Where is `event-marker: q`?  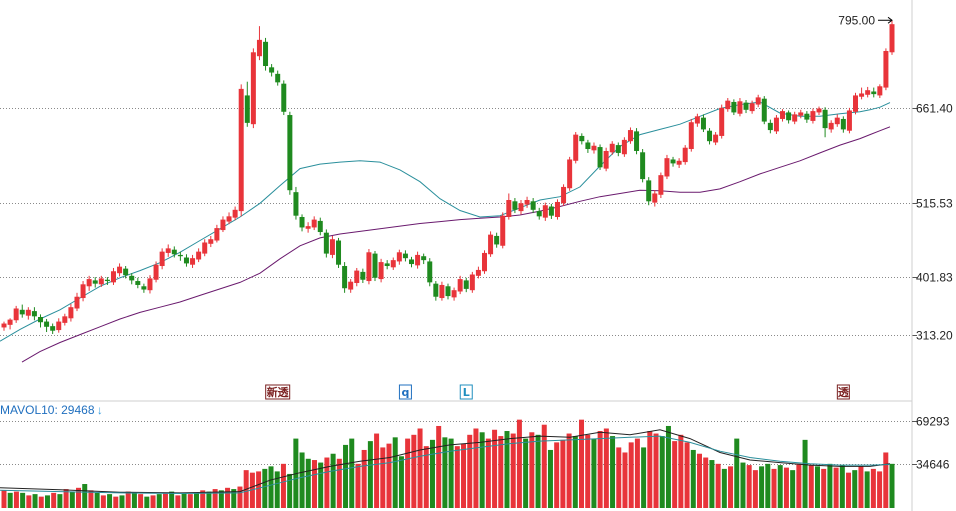 event-marker: q is located at coordinates (405, 392).